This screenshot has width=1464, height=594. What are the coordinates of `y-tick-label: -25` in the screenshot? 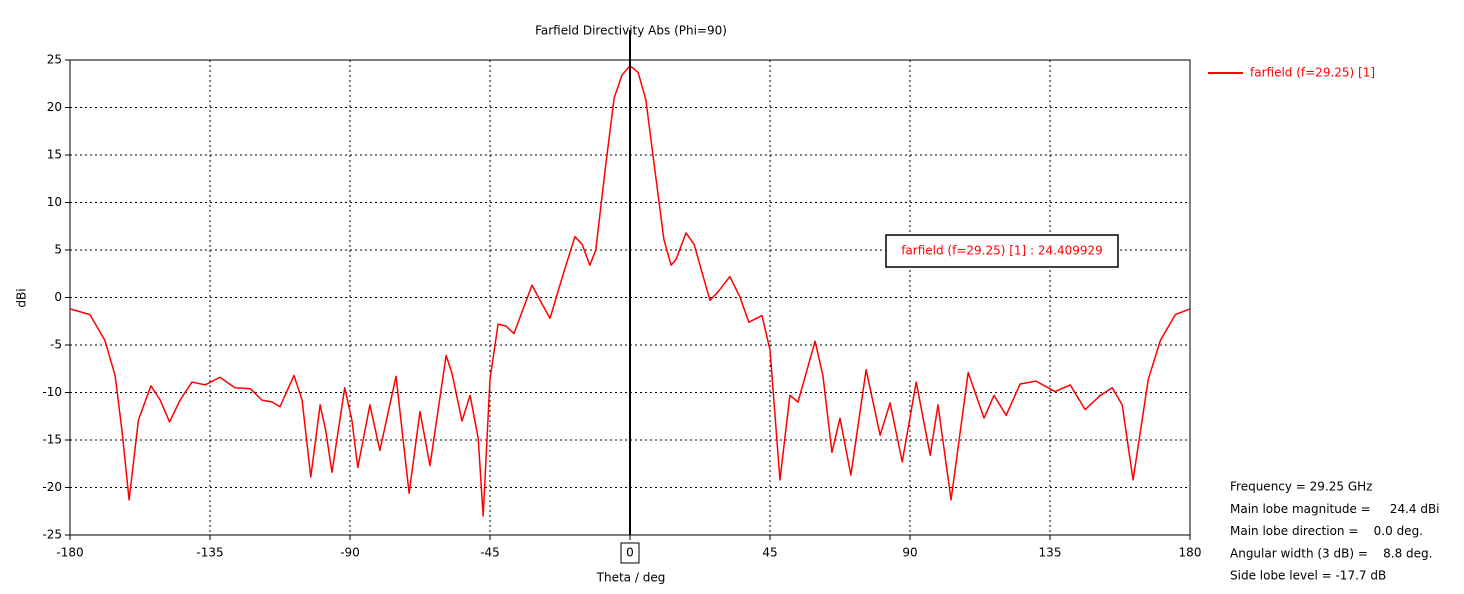 It's located at (52, 535).